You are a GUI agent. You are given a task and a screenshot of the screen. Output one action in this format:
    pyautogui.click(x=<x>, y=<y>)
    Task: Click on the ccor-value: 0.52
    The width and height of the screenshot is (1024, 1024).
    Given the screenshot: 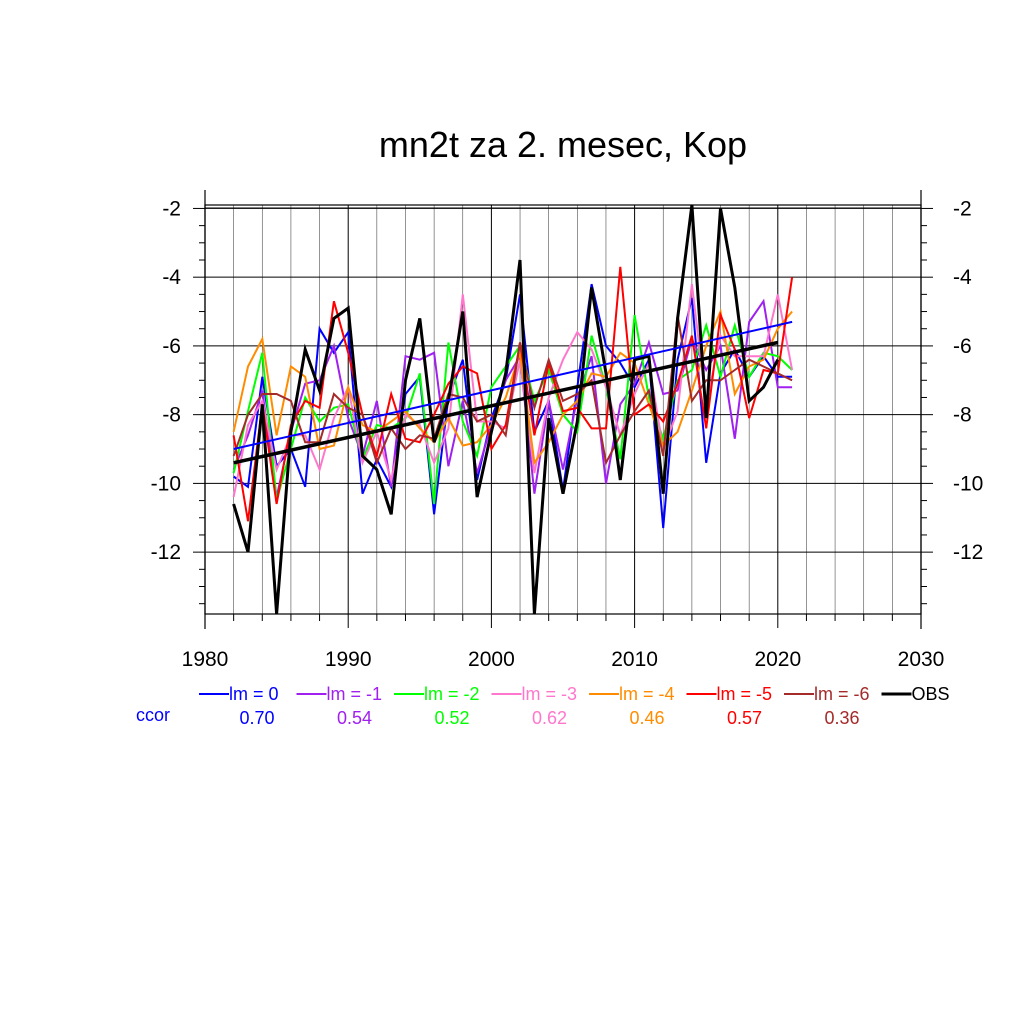 What is the action you would take?
    pyautogui.click(x=451, y=718)
    